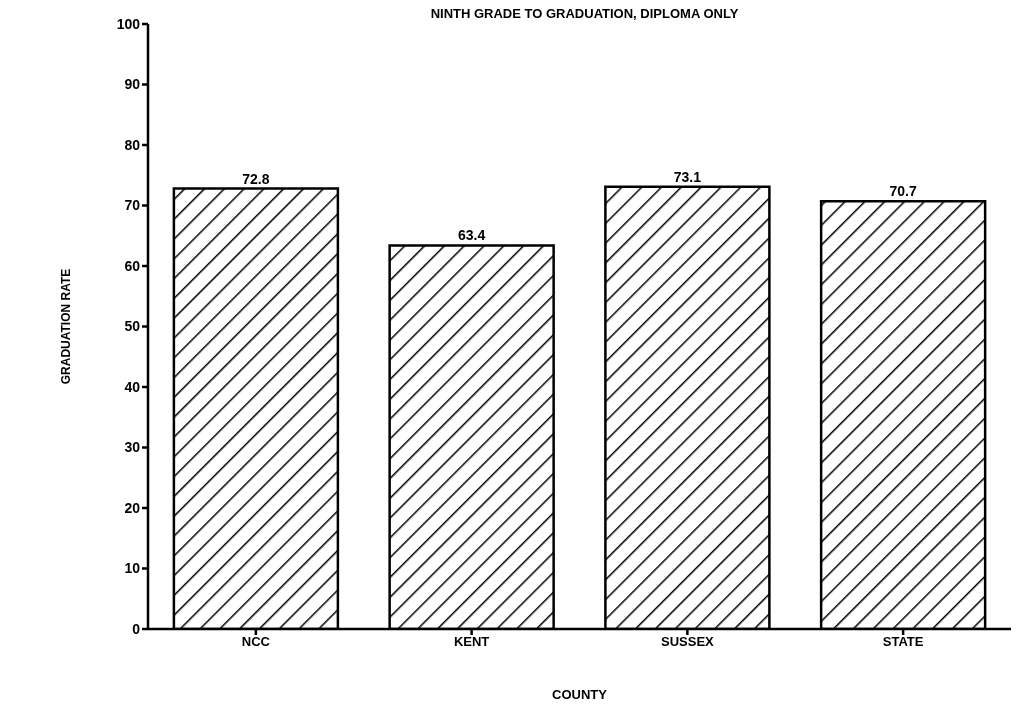 Image resolution: width=1019 pixels, height=727 pixels. Describe the element at coordinates (580, 694) in the screenshot. I see `x-axis-title: COUNTY` at that location.